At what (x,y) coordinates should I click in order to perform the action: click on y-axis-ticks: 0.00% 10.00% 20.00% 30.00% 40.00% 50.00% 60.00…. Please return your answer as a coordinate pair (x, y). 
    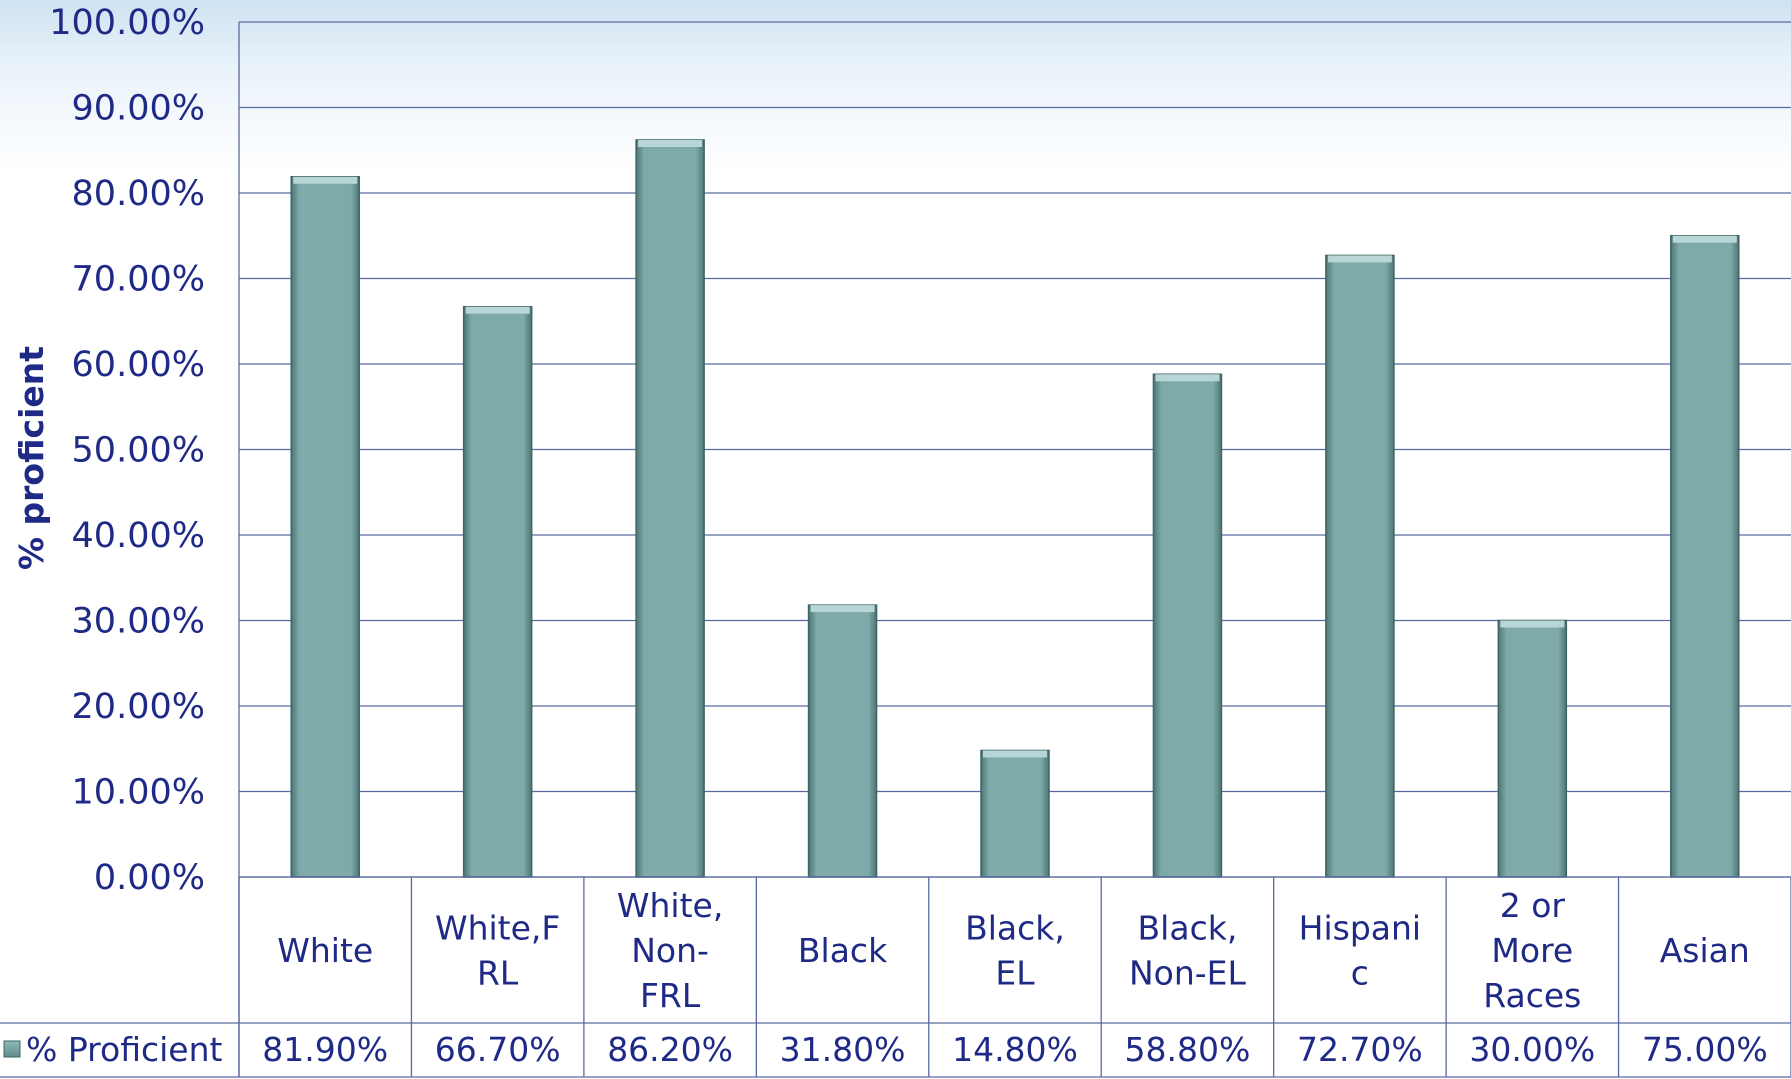
    Looking at the image, I should click on (127, 450).